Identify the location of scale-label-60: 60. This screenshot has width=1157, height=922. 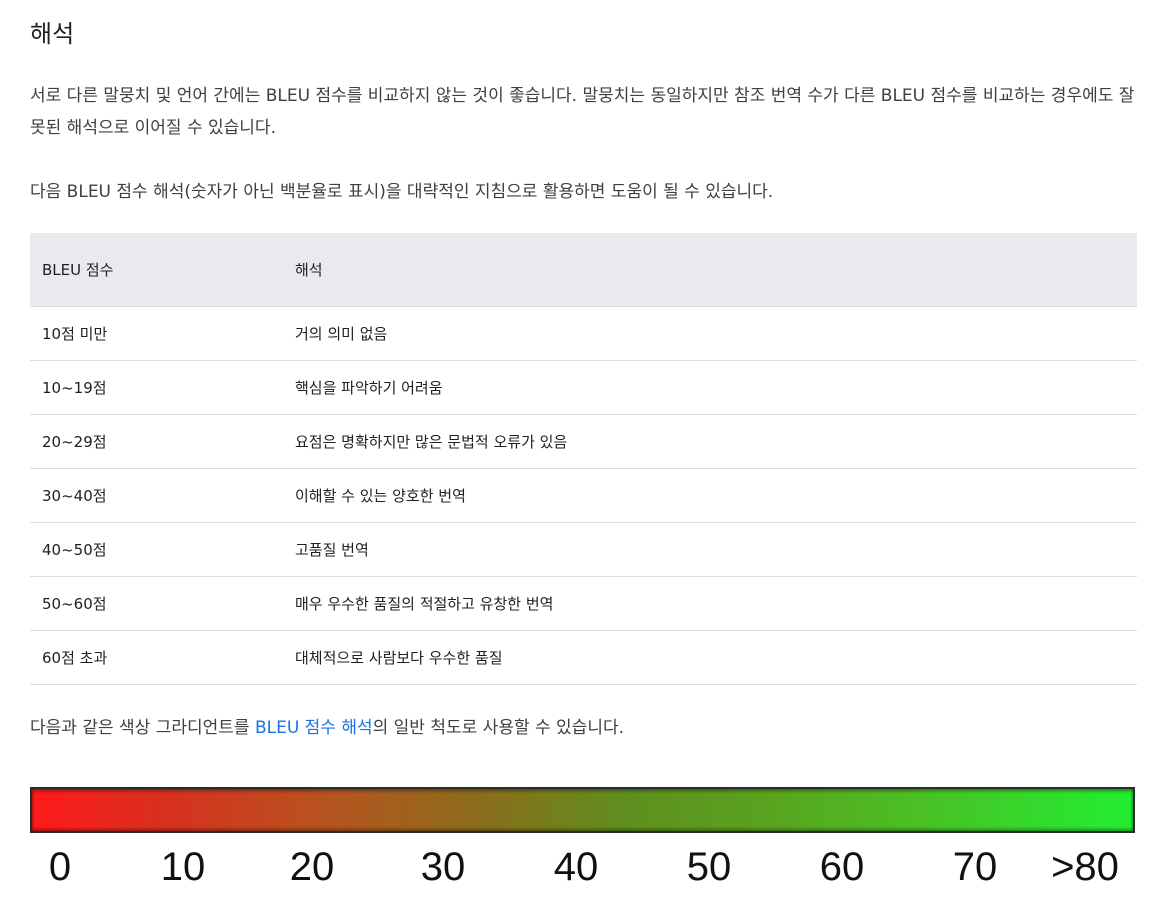
(842, 867).